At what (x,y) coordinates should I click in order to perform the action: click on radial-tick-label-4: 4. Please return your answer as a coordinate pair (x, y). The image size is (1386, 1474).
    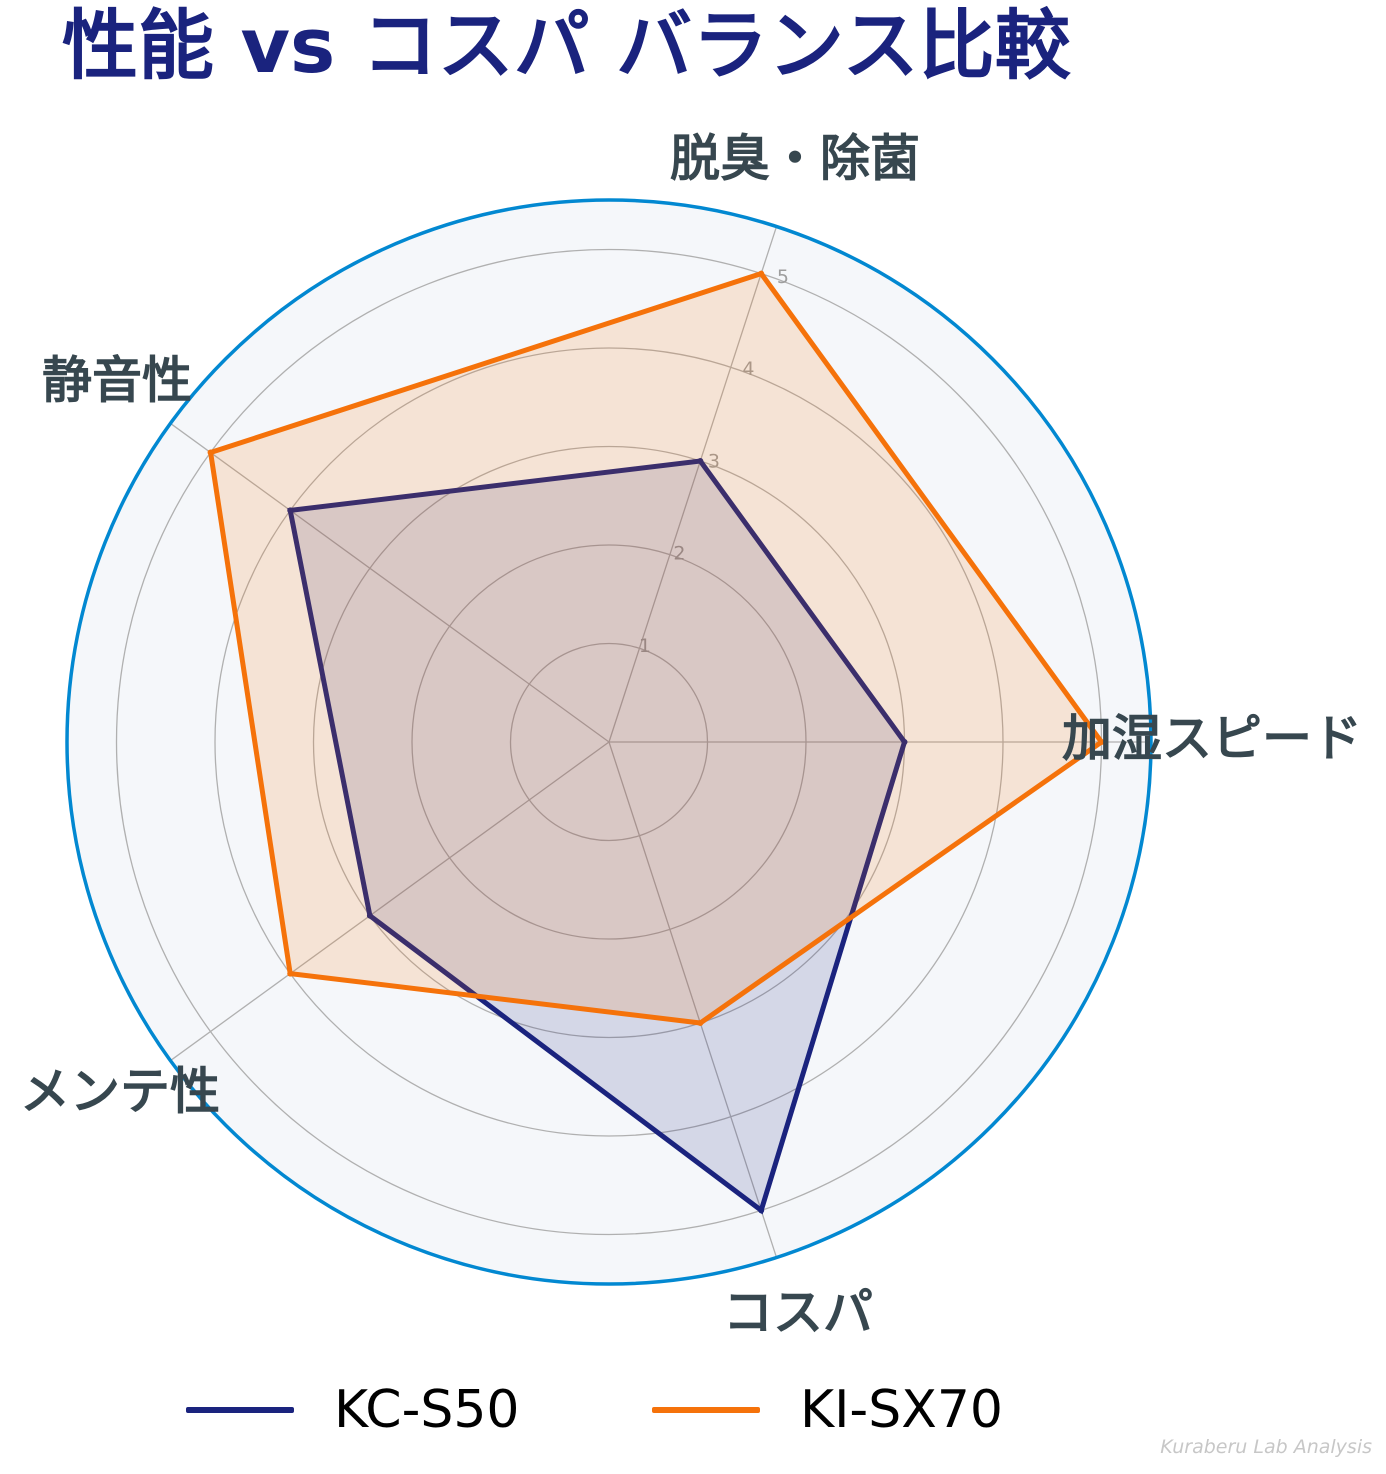
    Looking at the image, I should click on (748, 369).